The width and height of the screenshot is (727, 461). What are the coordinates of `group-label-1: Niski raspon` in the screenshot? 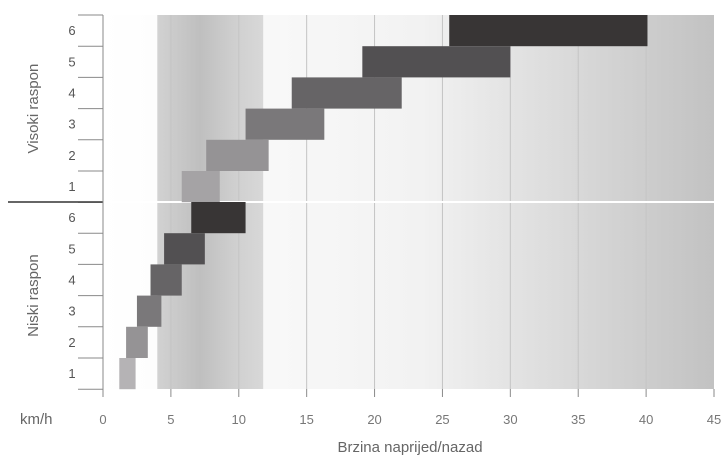 It's located at (33, 295).